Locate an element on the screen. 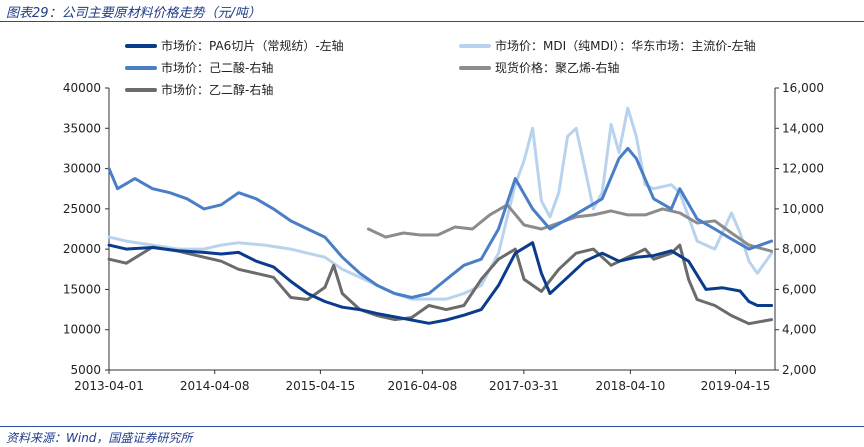 This screenshot has width=864, height=447. figure-title: 图表29：公司主要原材料价格走势（元/吨） is located at coordinates (133, 13).